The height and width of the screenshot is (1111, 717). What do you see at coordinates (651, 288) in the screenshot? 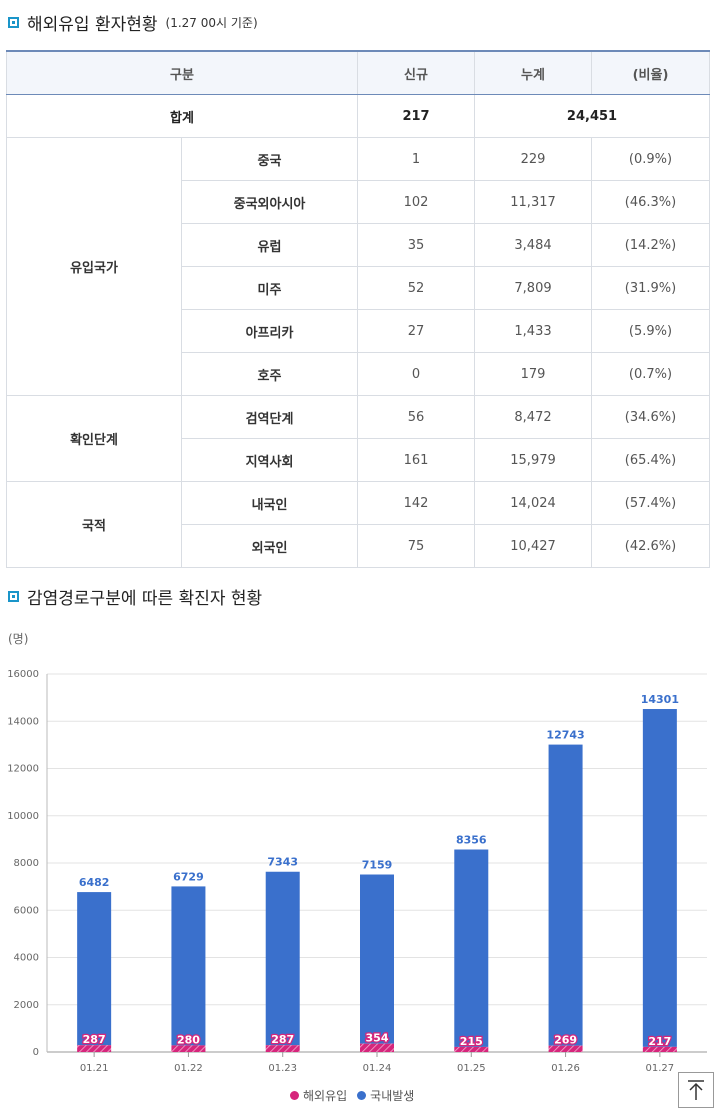
I see `row-ratio: (31.9%)` at bounding box center [651, 288].